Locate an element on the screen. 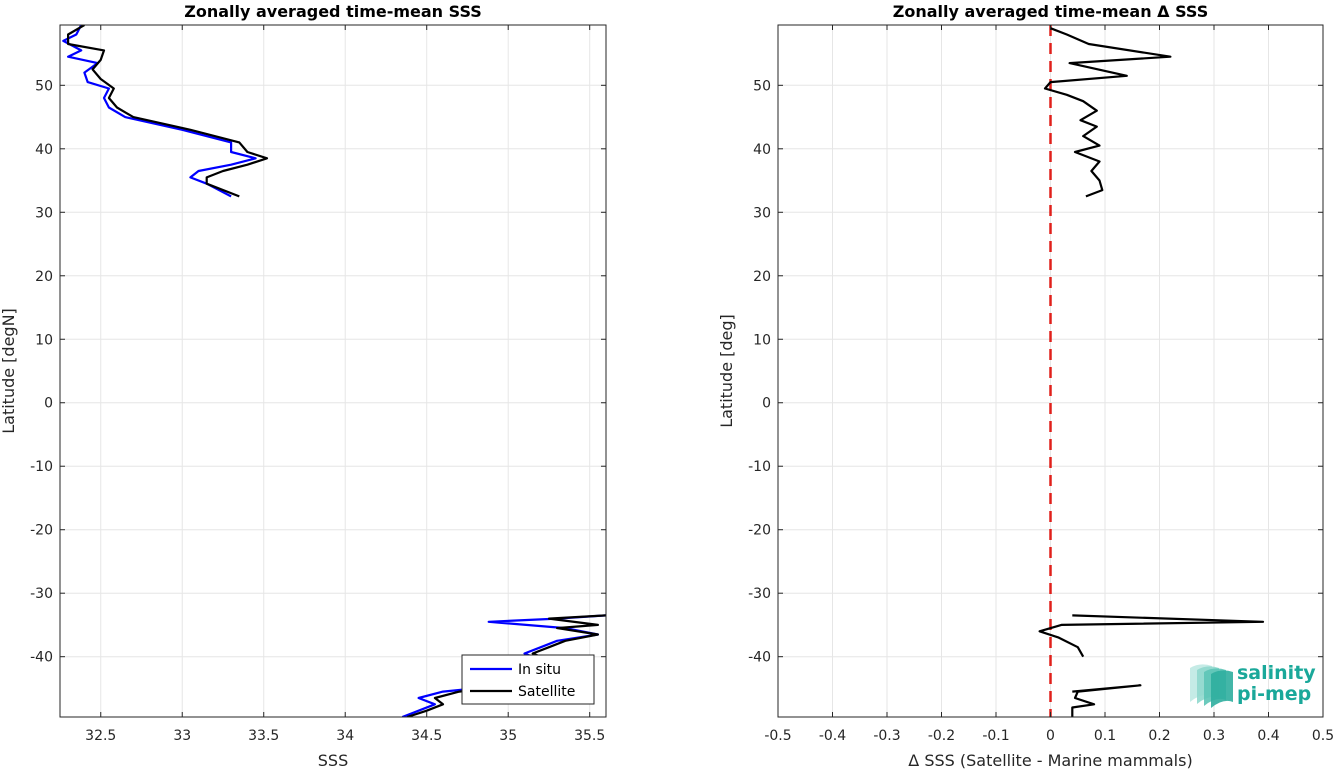  y-axis-label: Latitude [degN] is located at coordinates (9, 371).